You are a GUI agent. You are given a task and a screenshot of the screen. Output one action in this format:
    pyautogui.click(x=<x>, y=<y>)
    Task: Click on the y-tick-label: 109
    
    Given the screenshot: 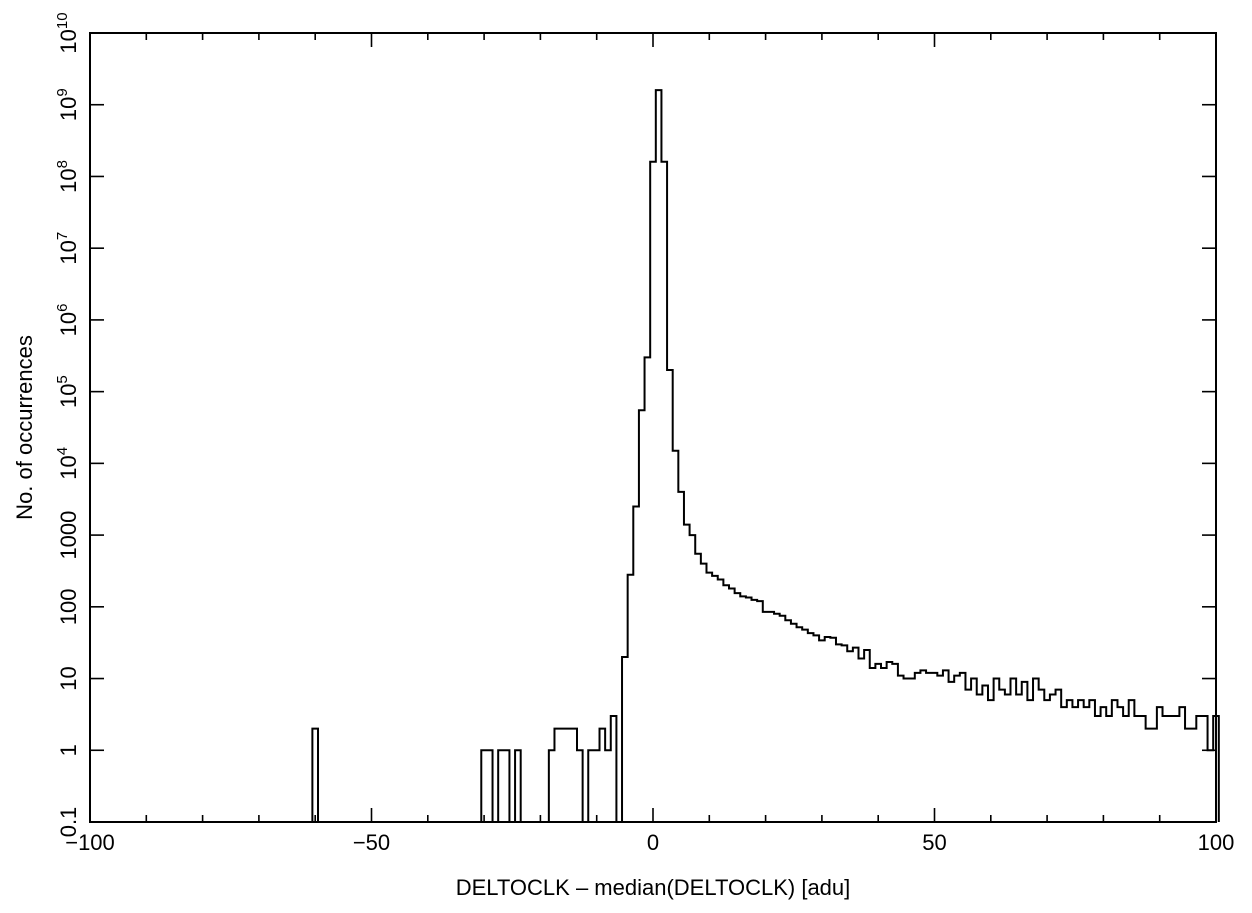 What is the action you would take?
    pyautogui.click(x=67, y=104)
    